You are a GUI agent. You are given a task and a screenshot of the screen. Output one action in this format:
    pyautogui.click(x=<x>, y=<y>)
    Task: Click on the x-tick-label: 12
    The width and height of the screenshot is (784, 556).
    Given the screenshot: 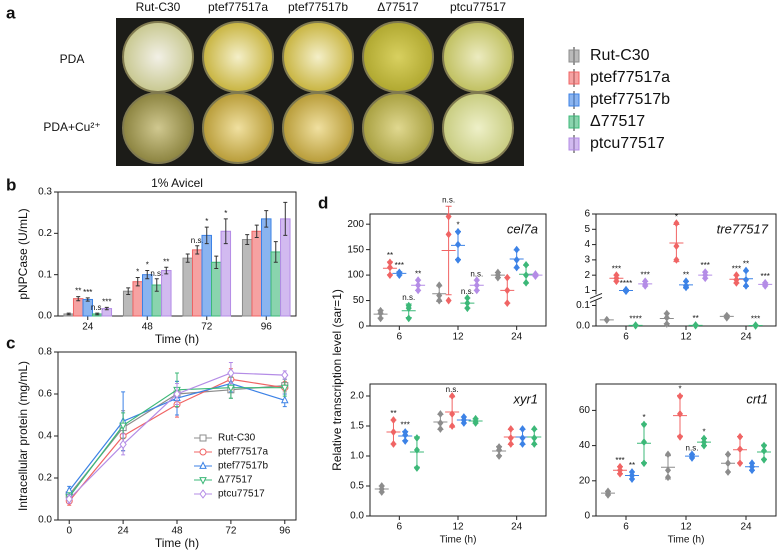 What is the action you would take?
    pyautogui.click(x=458, y=337)
    